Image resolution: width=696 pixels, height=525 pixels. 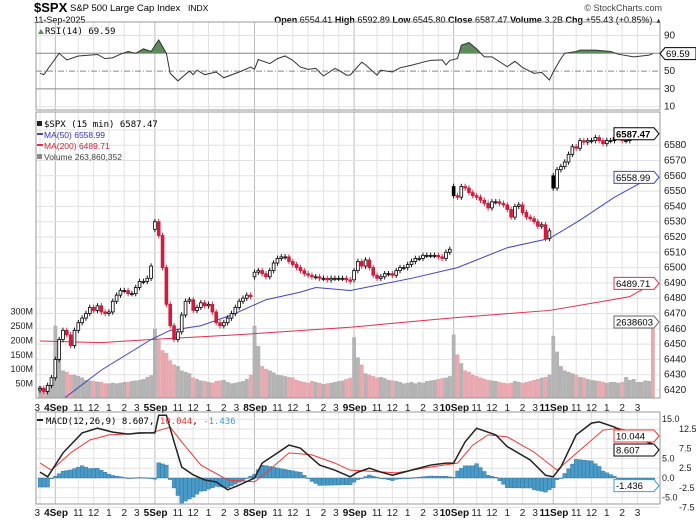 What do you see at coordinates (675, 237) in the screenshot?
I see `price-tick-label: 6520` at bounding box center [675, 237].